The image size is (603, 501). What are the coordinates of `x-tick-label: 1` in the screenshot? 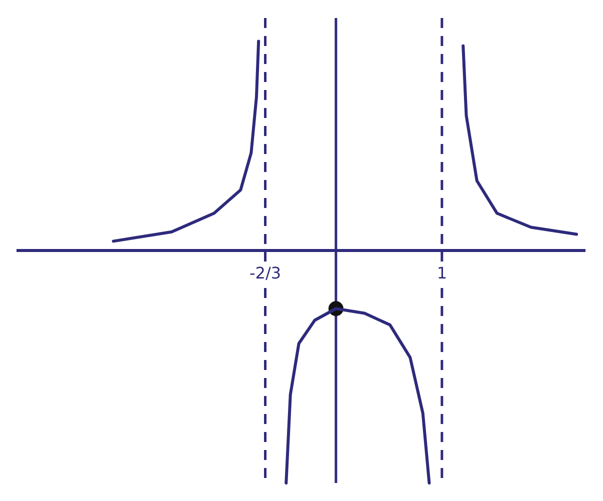 It's located at (442, 272).